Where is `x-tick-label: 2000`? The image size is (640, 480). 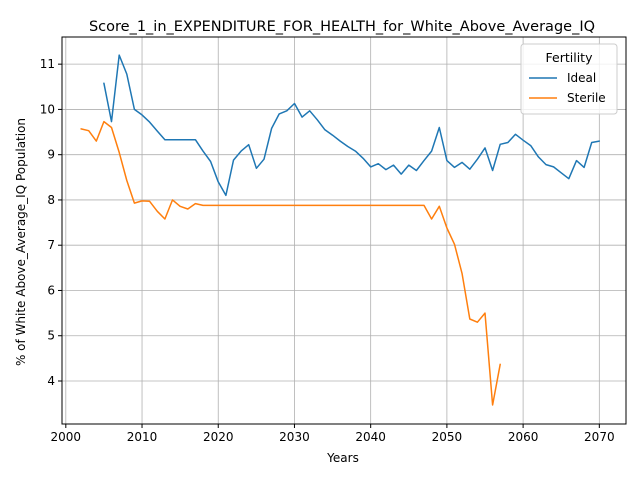
x-tick-label: 2000 is located at coordinates (66, 437).